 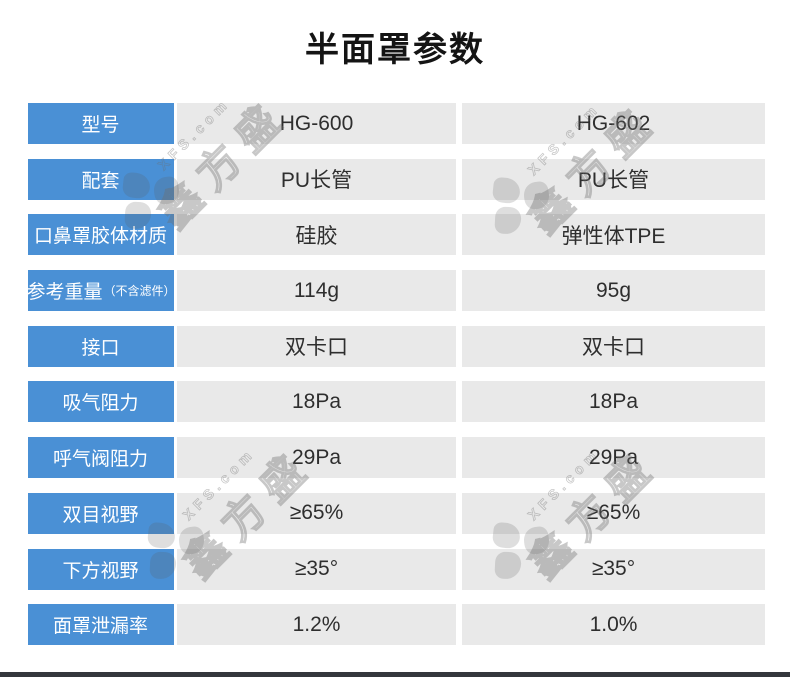 I want to click on row-label: 配套, so click(x=100, y=181).